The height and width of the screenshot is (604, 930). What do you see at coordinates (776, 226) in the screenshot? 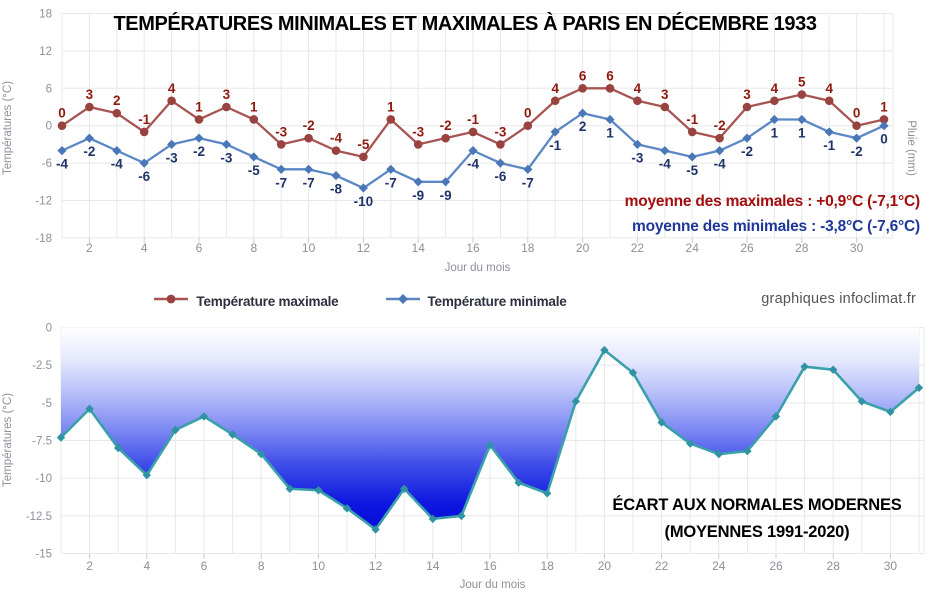
I see `annotation-min-average: moyenne des minimales : -3,8°C (-7,6°C)` at bounding box center [776, 226].